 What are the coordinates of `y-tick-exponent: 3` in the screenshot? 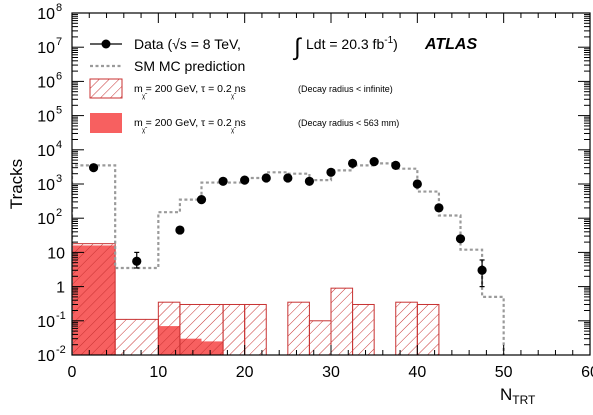 It's located at (59, 179).